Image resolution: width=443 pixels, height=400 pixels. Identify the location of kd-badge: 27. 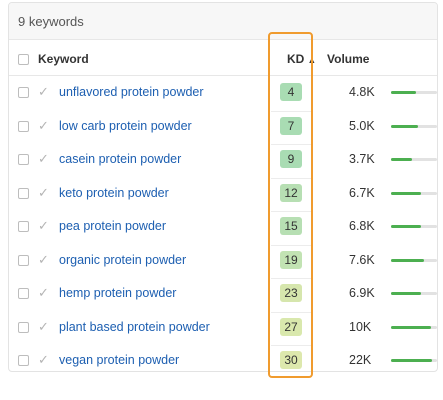
(291, 326).